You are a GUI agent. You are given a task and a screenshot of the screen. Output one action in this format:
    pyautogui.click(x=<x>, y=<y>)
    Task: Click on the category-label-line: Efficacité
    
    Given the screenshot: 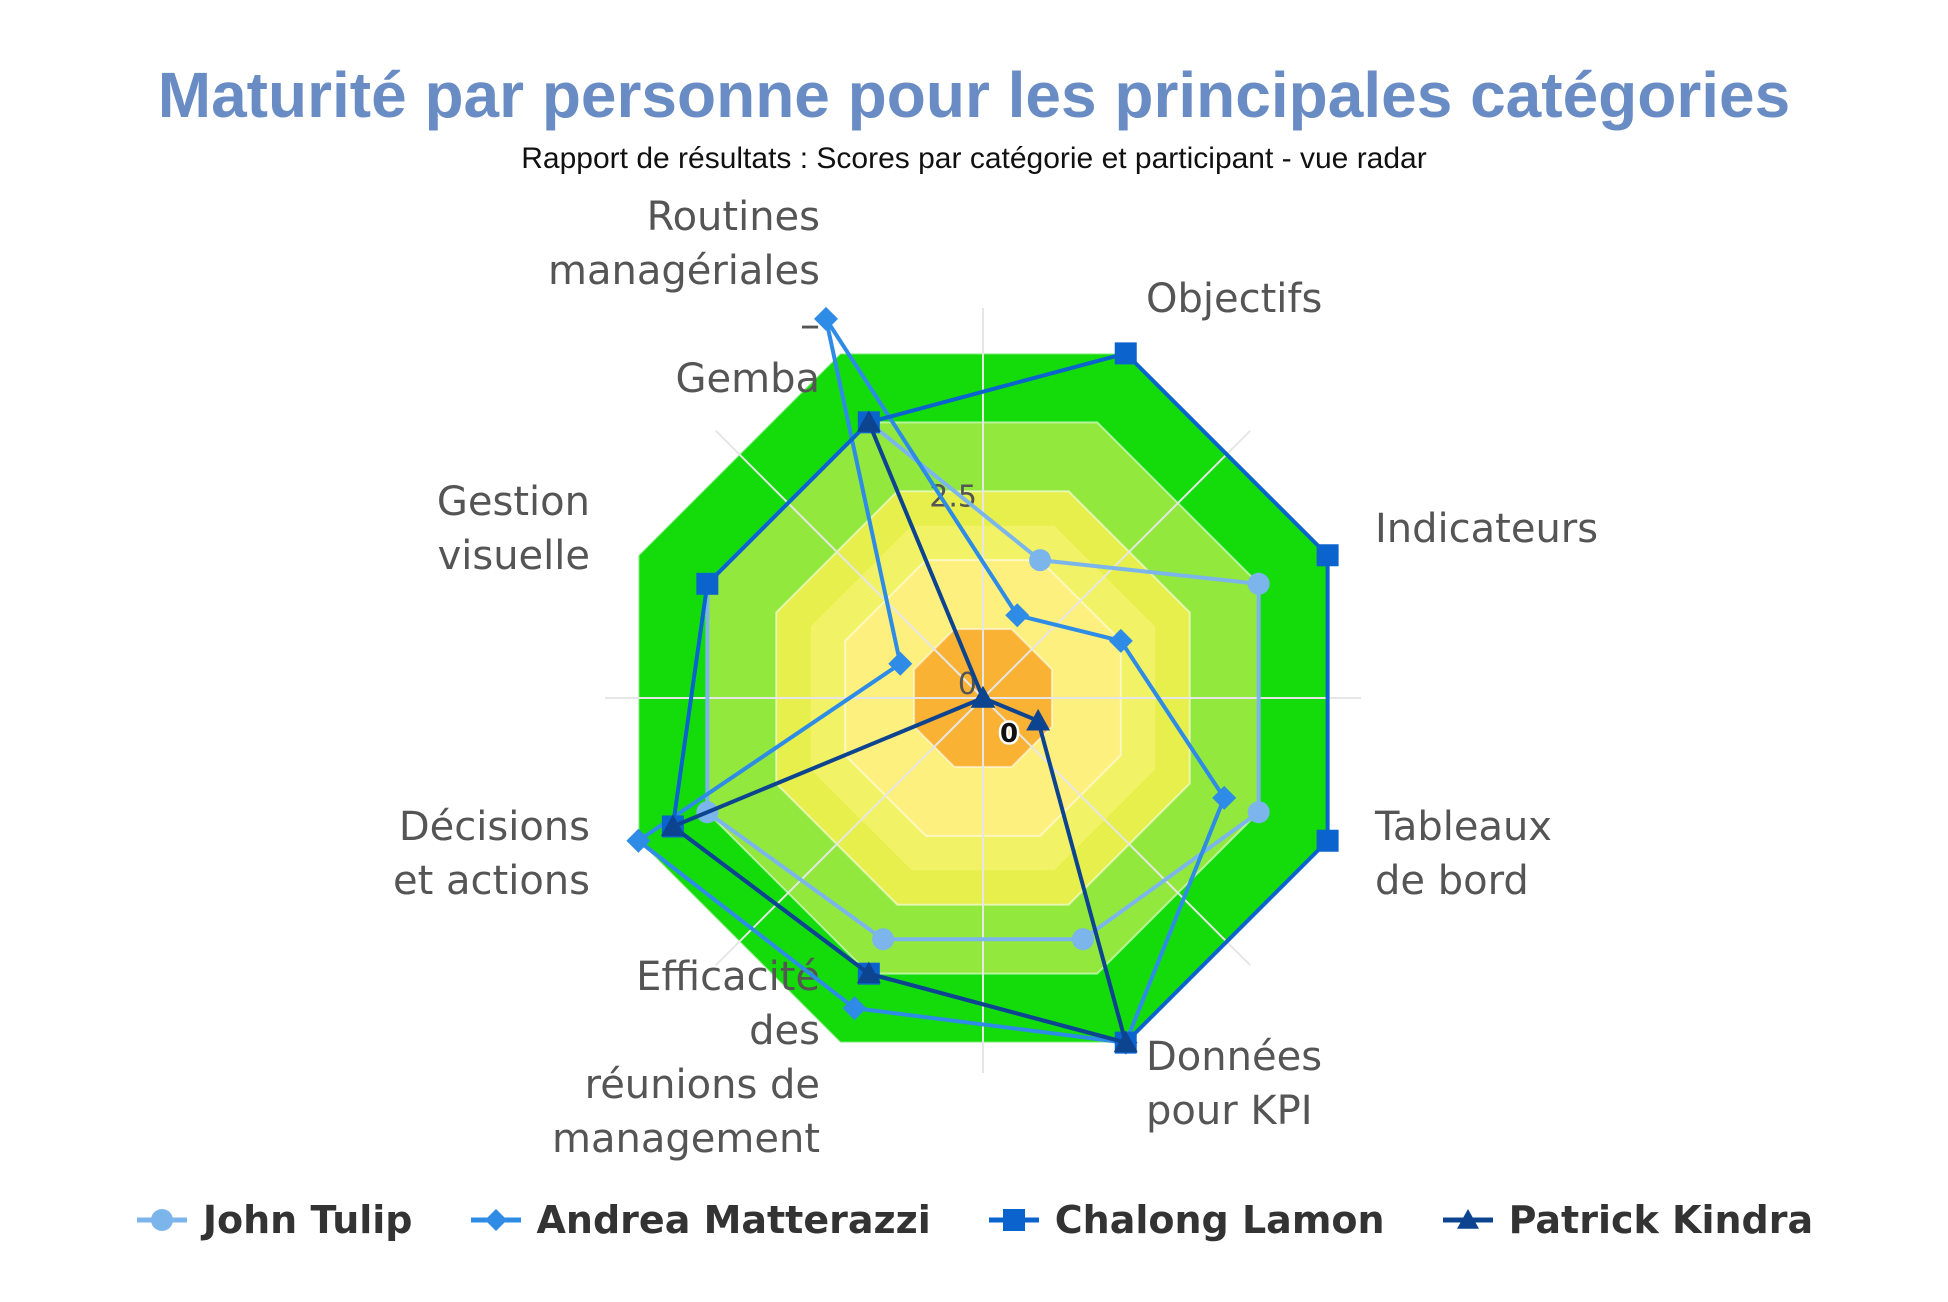 What is the action you would take?
    pyautogui.click(x=728, y=977)
    